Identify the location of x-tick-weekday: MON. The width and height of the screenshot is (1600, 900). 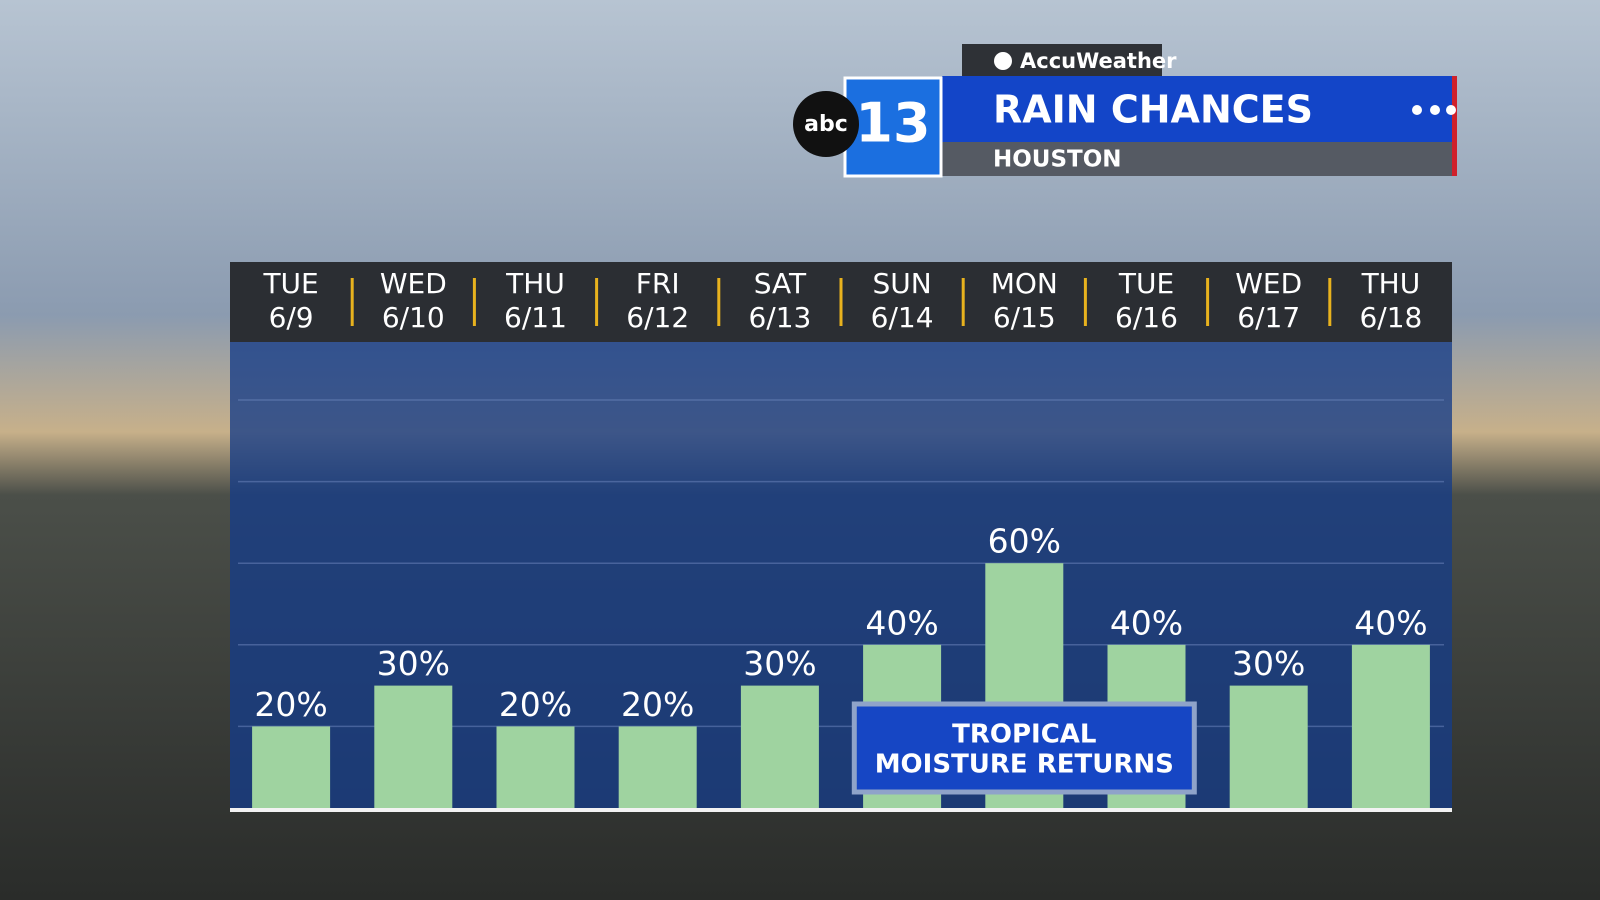
(1024, 283).